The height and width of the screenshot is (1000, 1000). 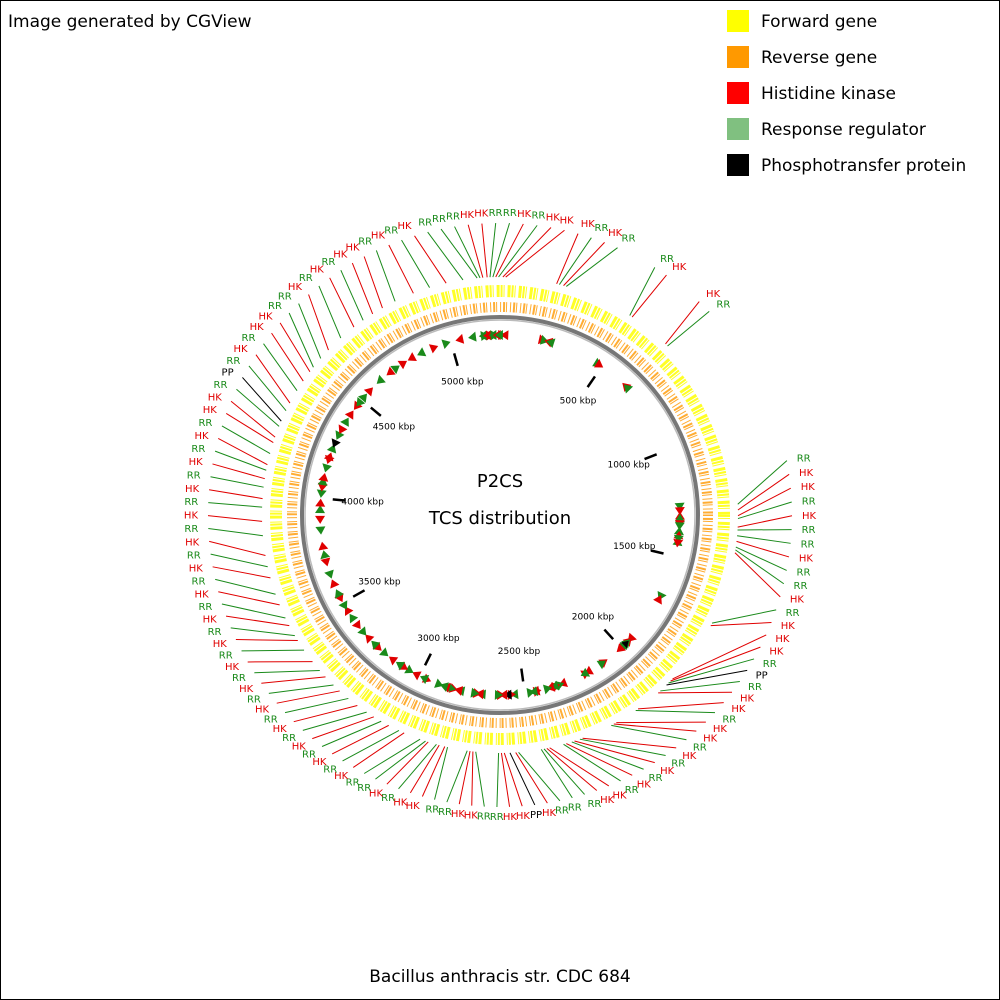 What do you see at coordinates (499, 977) in the screenshot?
I see `genome-title: Bacillus anthracis str. CDC 684` at bounding box center [499, 977].